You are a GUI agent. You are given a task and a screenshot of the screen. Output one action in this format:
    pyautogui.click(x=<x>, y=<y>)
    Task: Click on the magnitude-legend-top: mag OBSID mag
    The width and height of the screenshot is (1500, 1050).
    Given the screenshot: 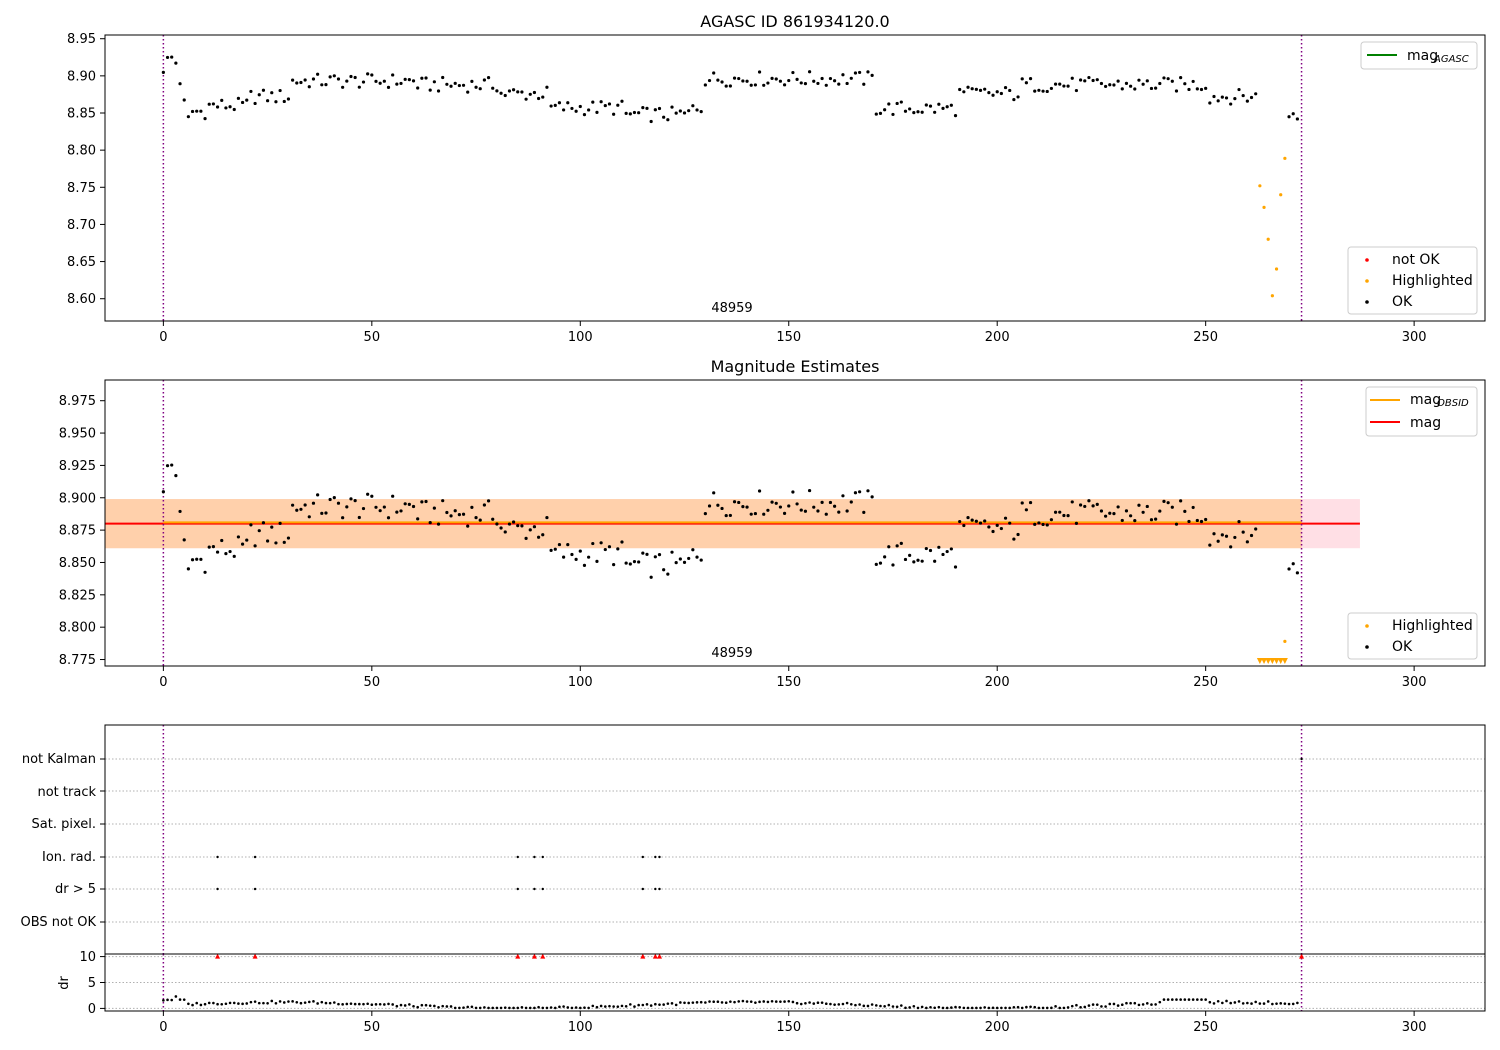 What is the action you would take?
    pyautogui.click(x=1421, y=411)
    